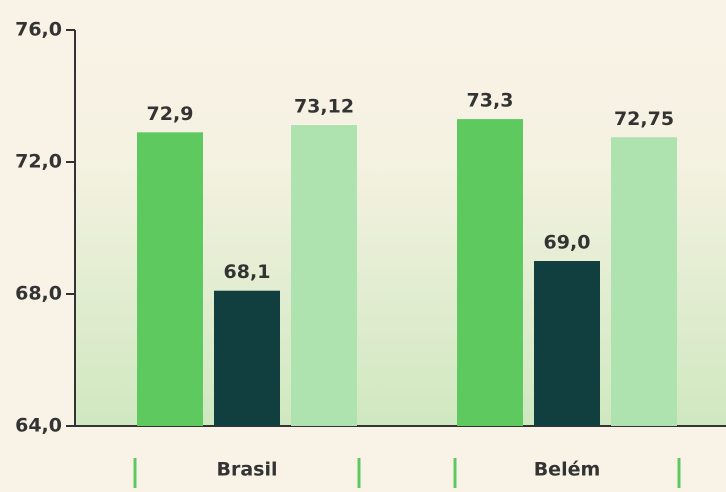 The width and height of the screenshot is (726, 492). Describe the element at coordinates (246, 470) in the screenshot. I see `x-tick-label: Brasil` at that location.